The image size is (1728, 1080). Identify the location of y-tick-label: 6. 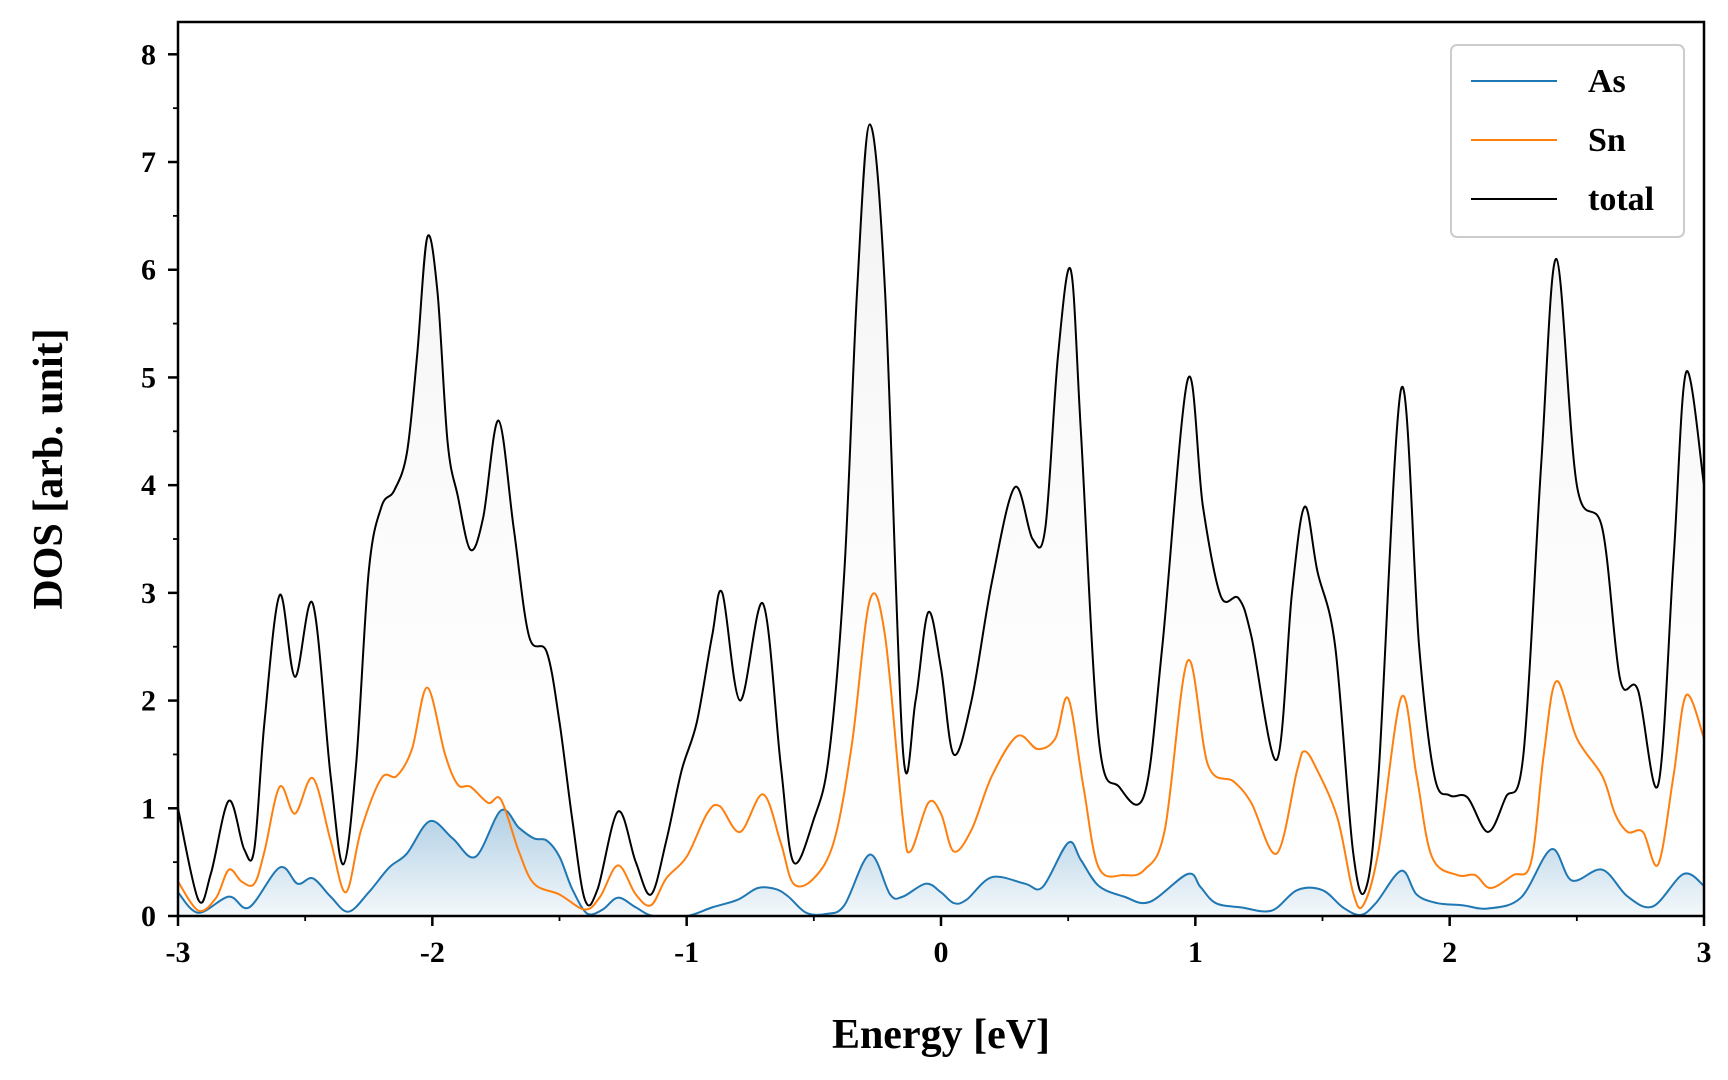
(148, 270).